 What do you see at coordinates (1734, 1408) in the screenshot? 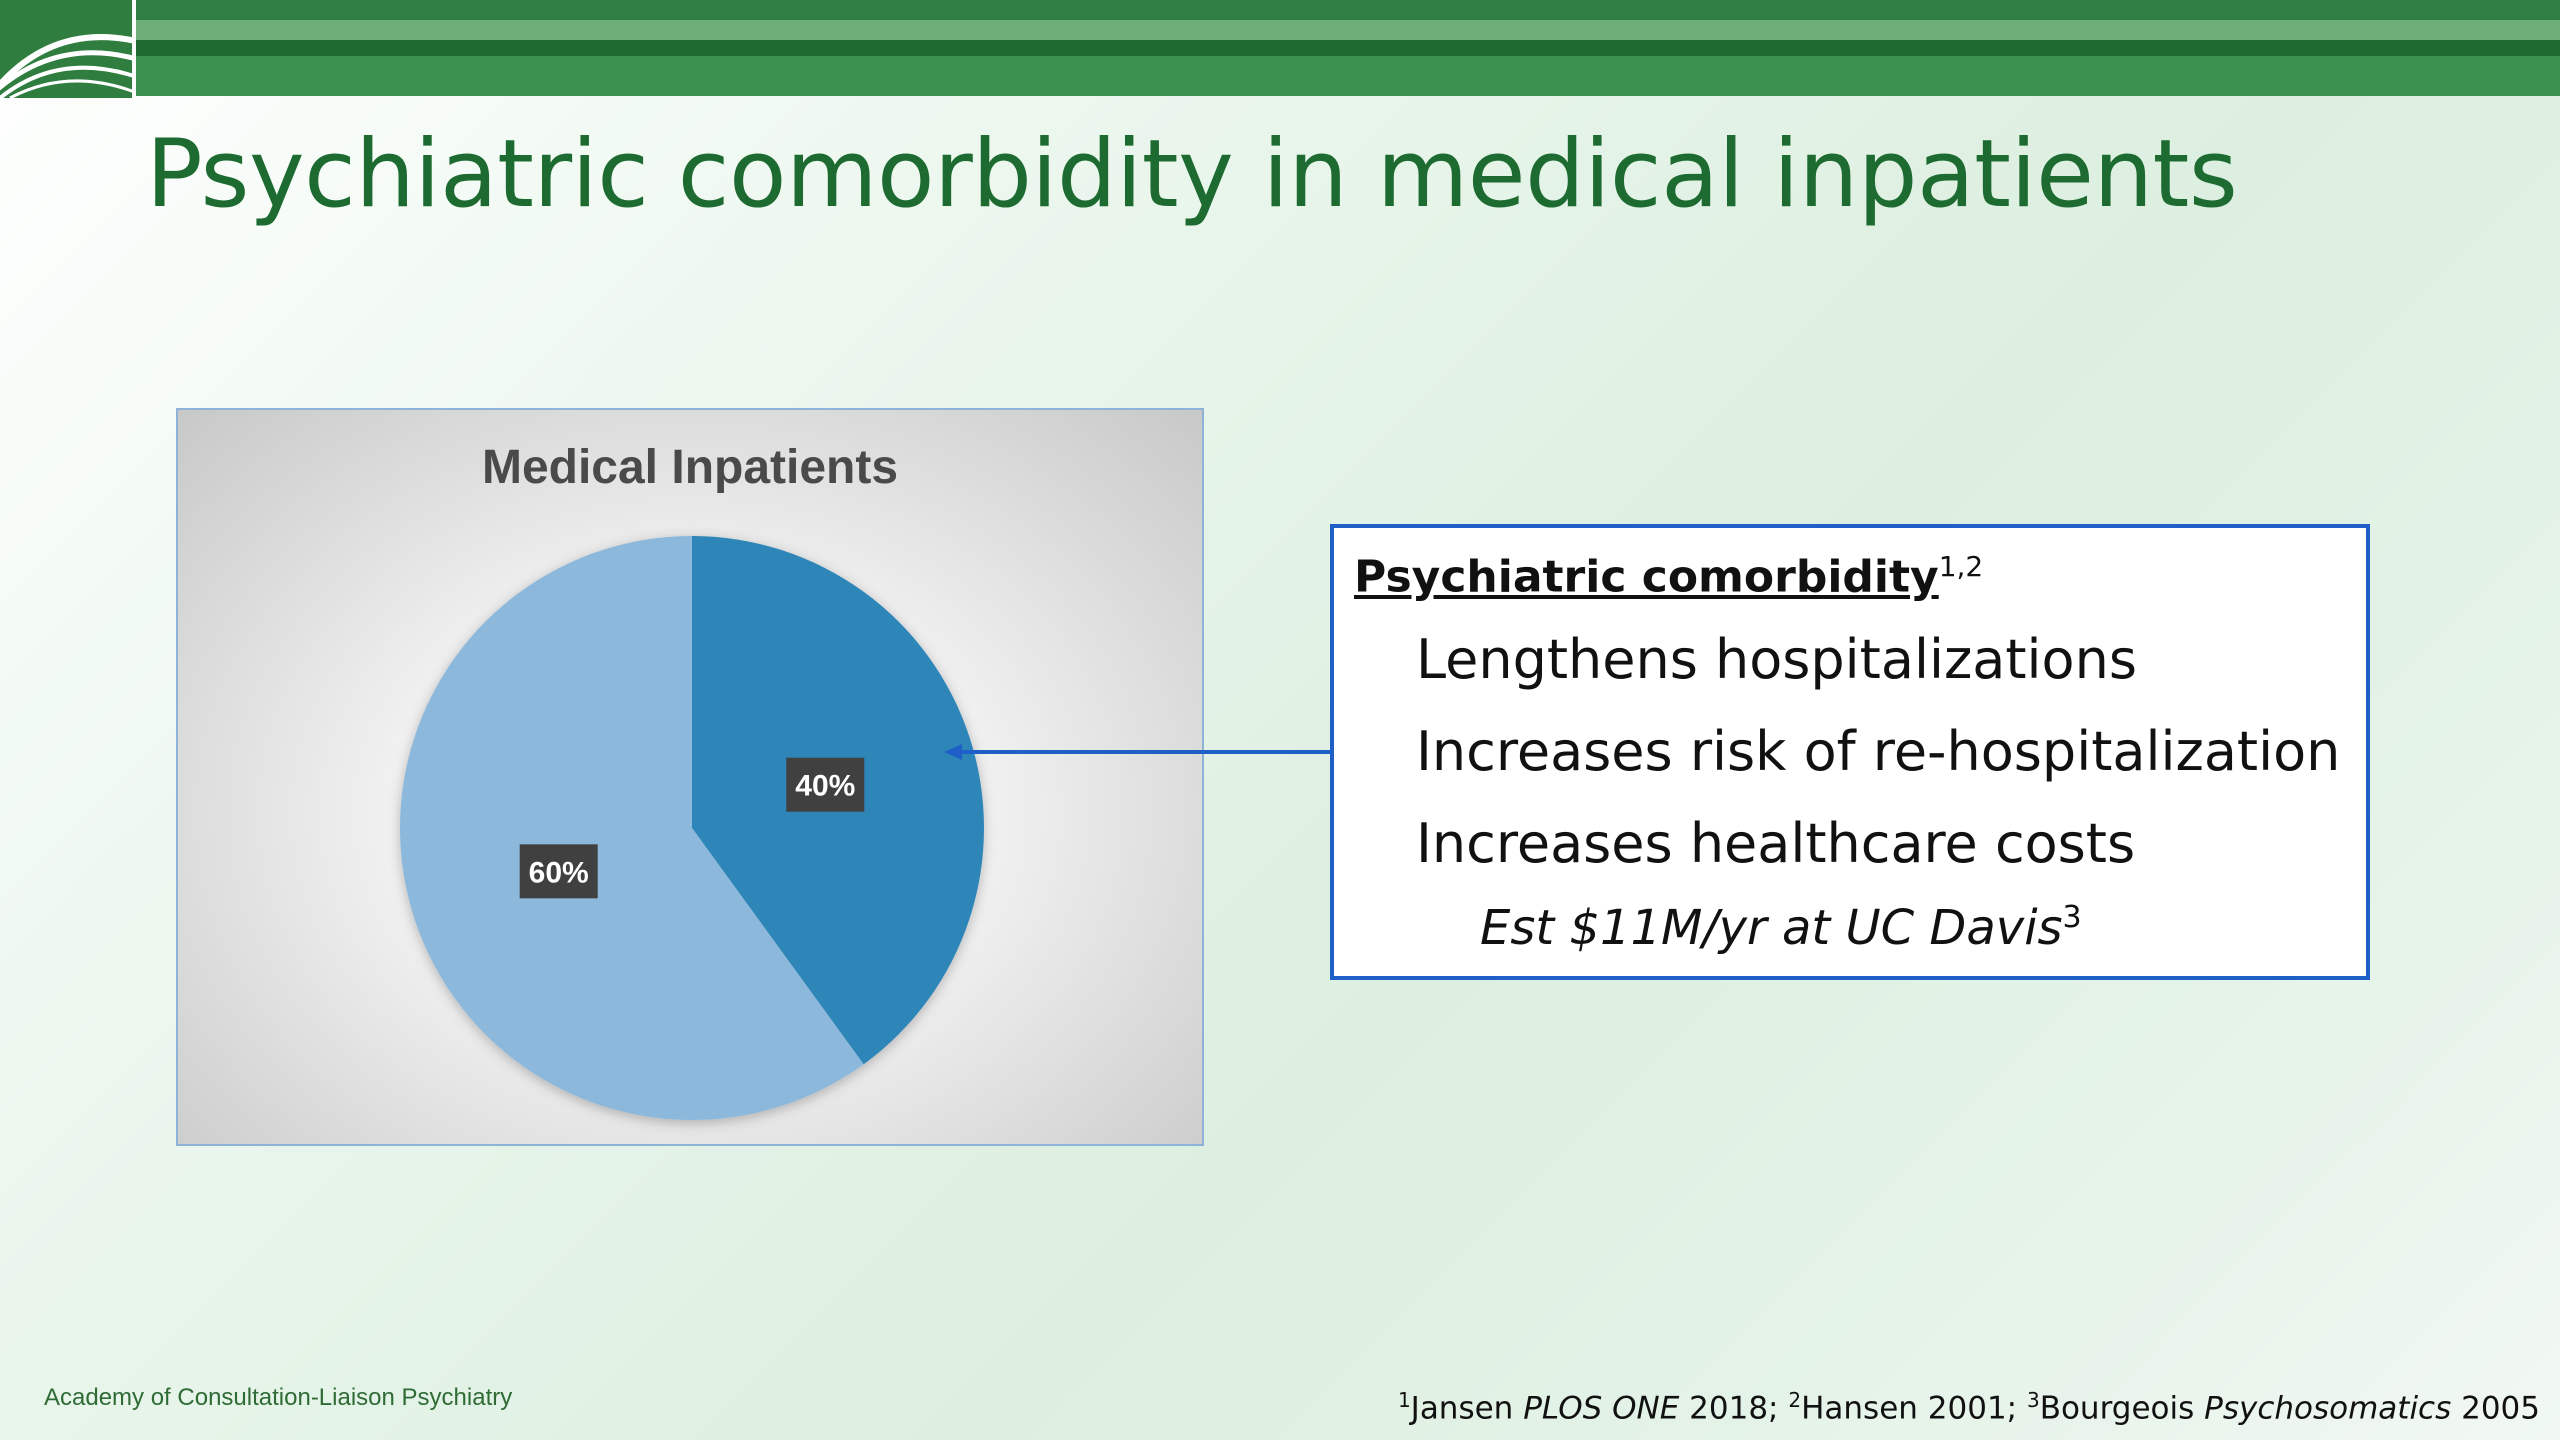
I see `ref-year: 2018;` at bounding box center [1734, 1408].